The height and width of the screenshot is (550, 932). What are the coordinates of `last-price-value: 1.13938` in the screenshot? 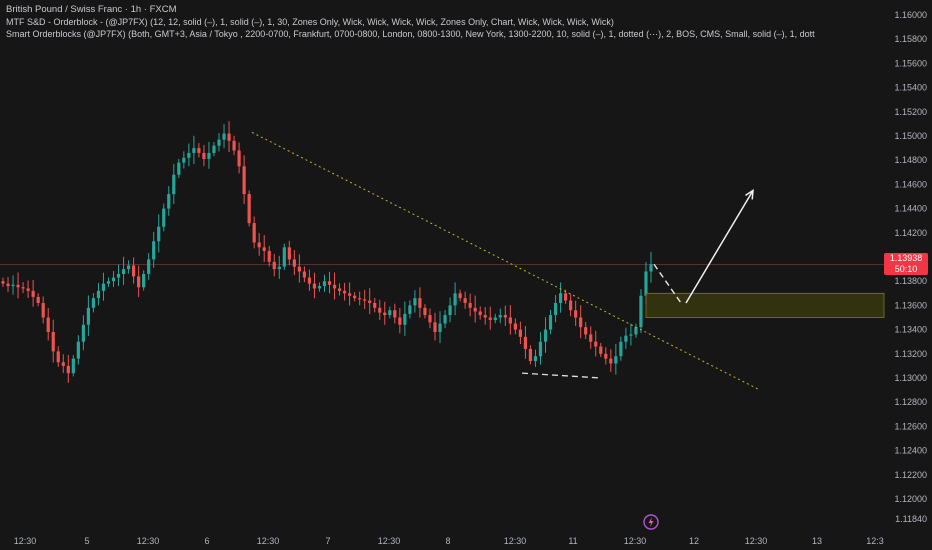 It's located at (906, 258).